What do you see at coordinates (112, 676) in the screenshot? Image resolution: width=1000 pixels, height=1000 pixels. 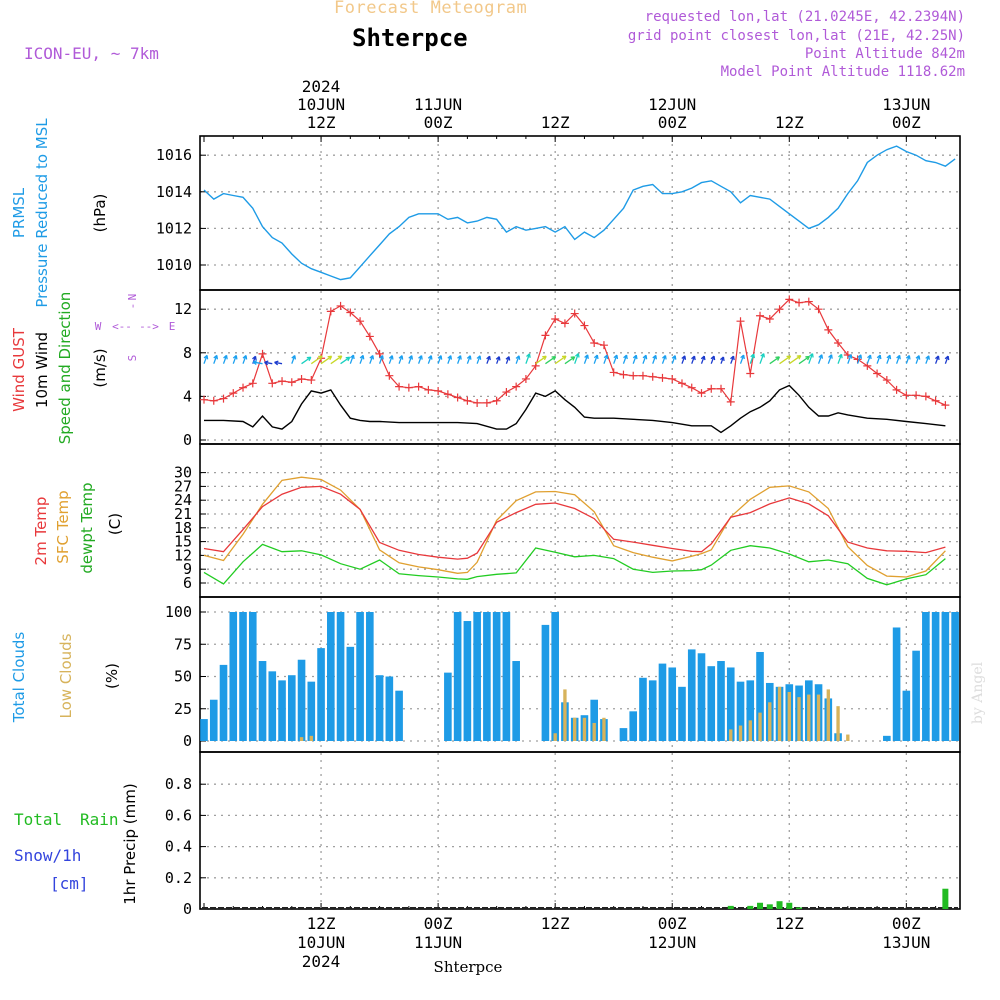 I see `label-clouds-unit: (%)` at bounding box center [112, 676].